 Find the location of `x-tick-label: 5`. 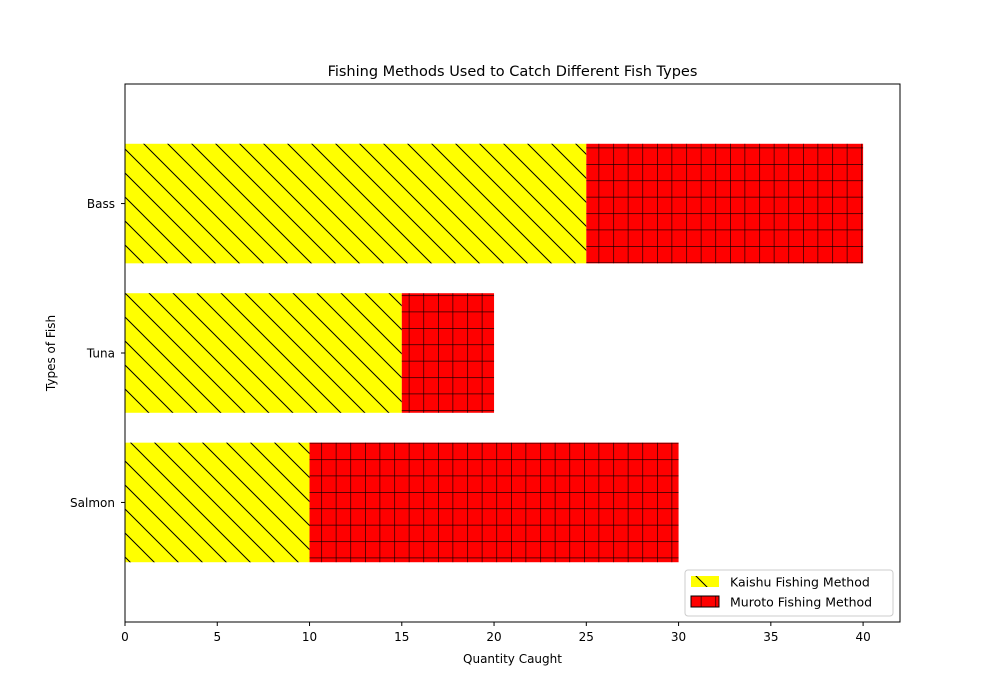

x-tick-label: 5 is located at coordinates (217, 637).